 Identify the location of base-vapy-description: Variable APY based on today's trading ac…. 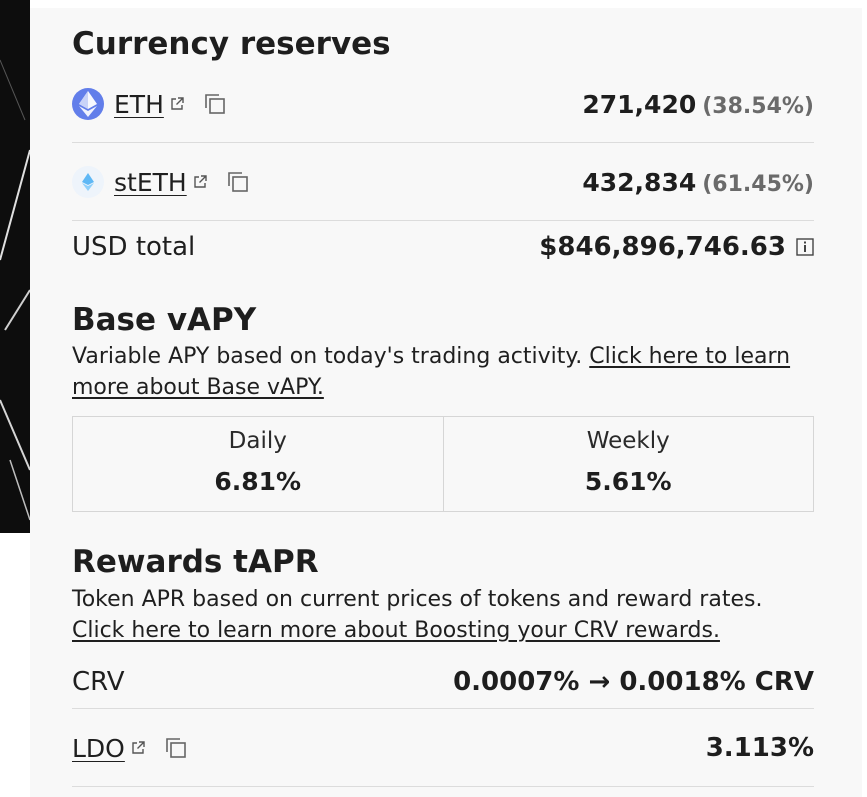
(443, 372).